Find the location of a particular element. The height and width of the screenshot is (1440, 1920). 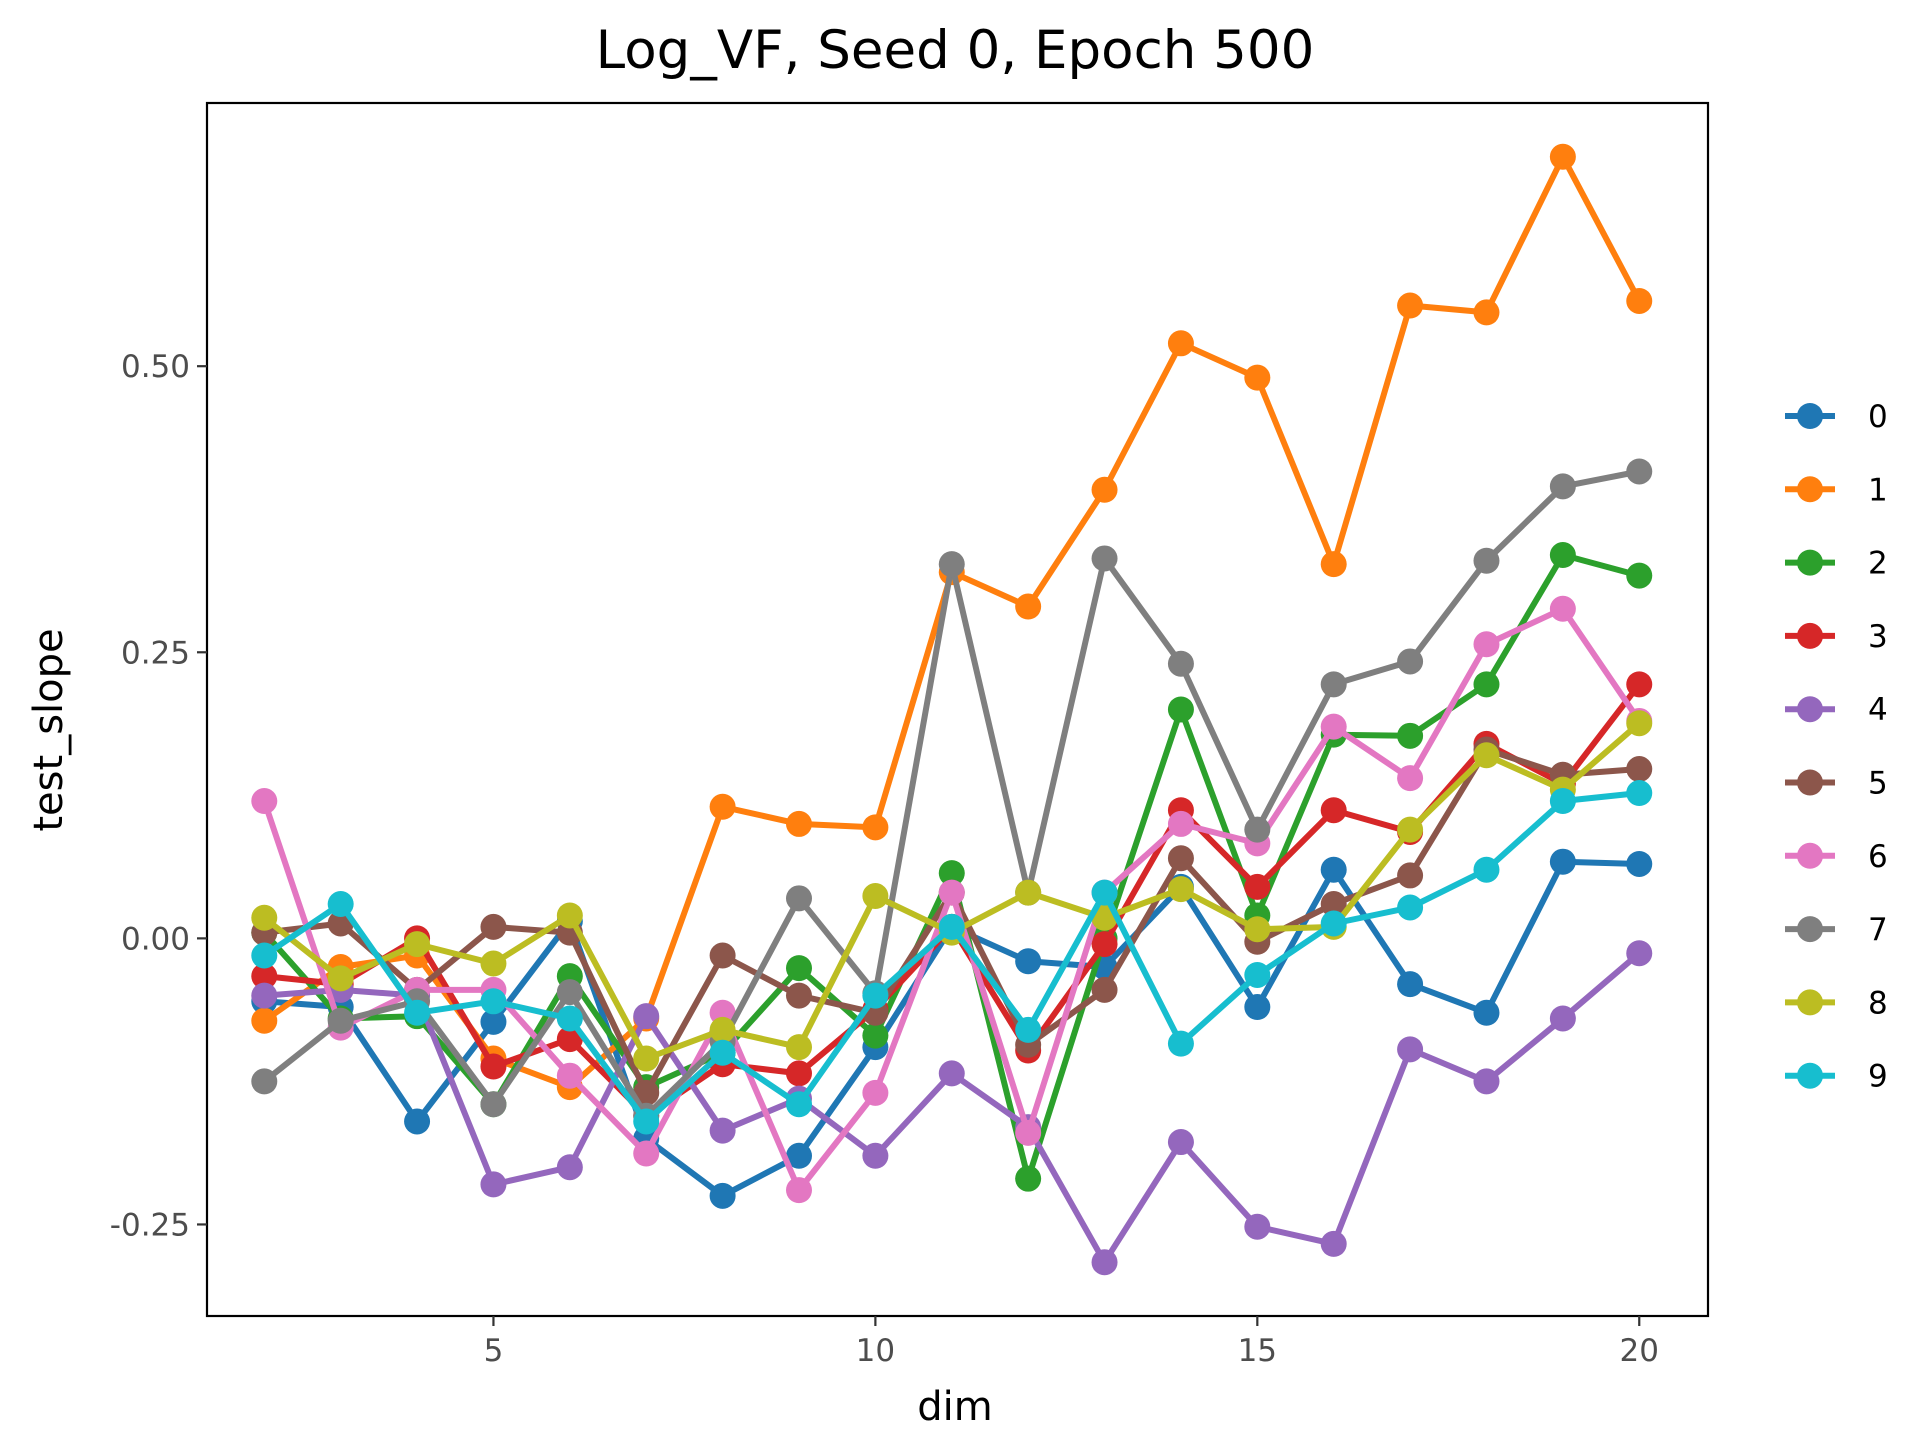

legend-label: 9 is located at coordinates (1878, 1077).